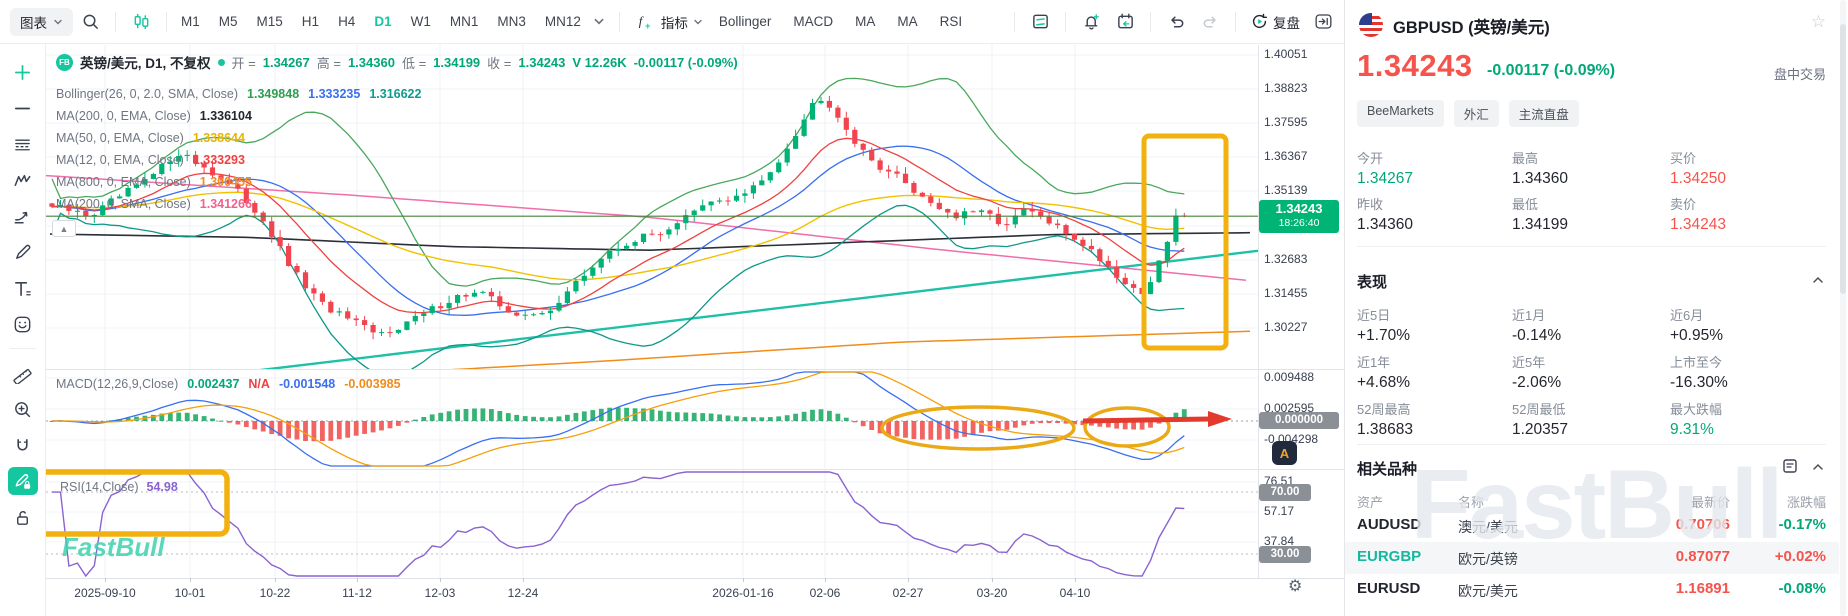 The height and width of the screenshot is (616, 1848). I want to click on trend-line-tool-icon, so click(23, 108).